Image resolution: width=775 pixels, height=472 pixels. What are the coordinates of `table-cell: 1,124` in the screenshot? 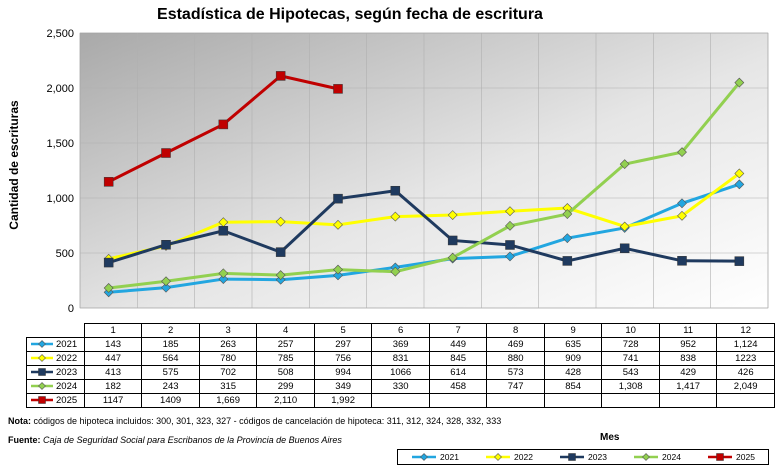 It's located at (745, 344).